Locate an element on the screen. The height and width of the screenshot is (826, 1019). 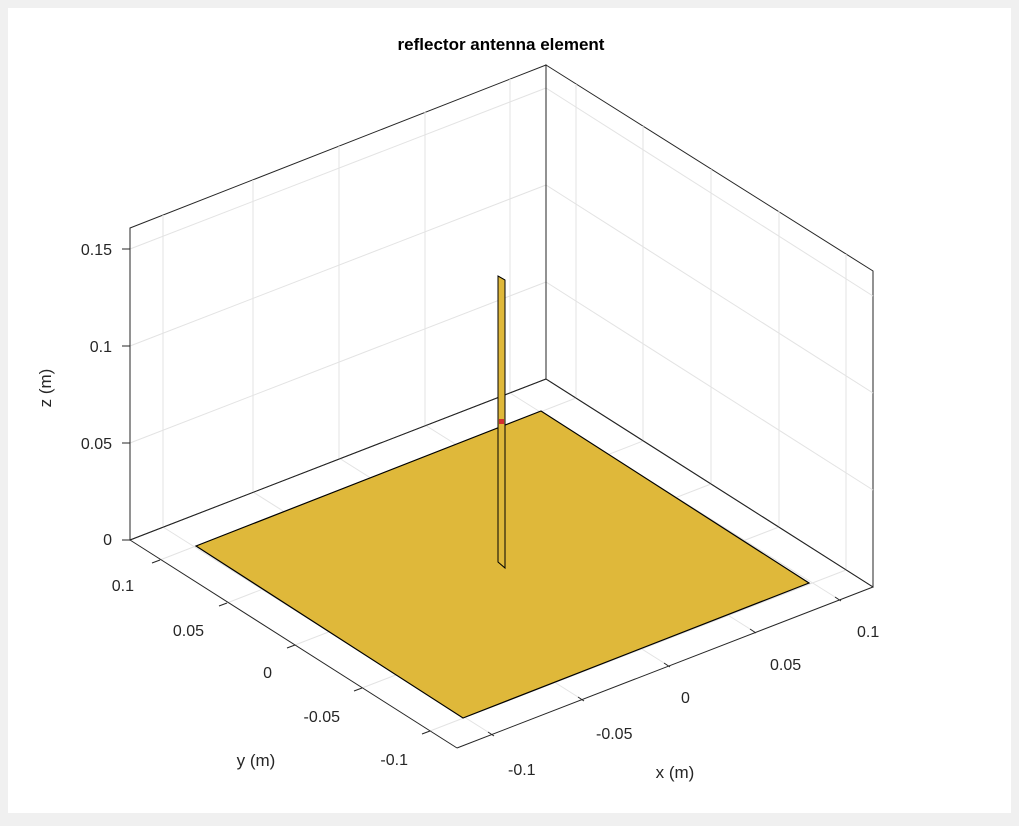
x-tick-label: 0.05 is located at coordinates (785, 665).